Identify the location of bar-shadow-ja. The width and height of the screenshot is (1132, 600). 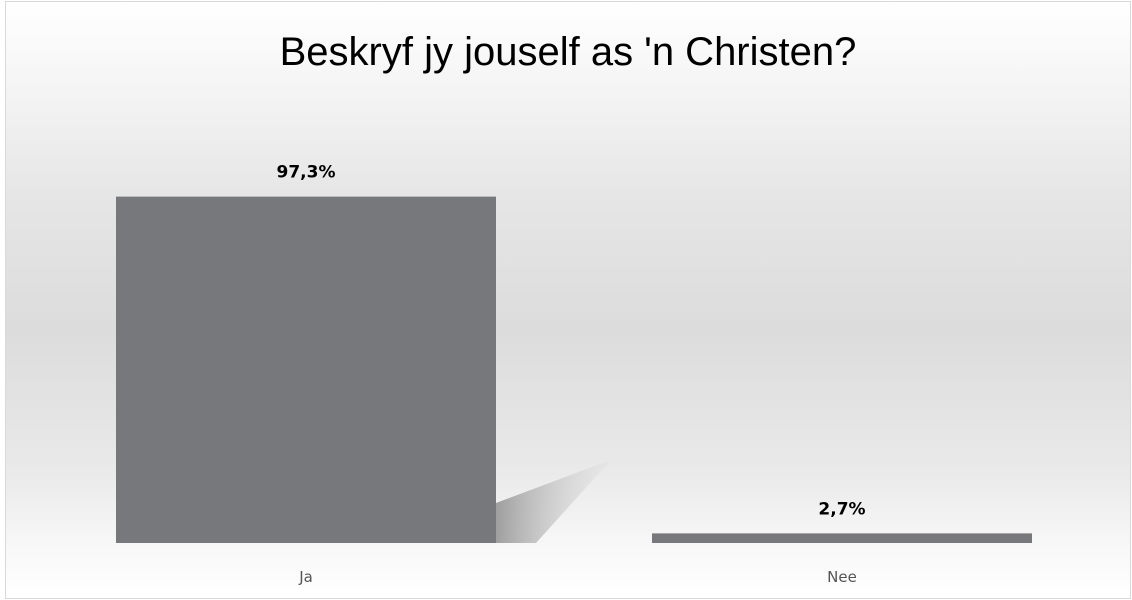
(553, 501).